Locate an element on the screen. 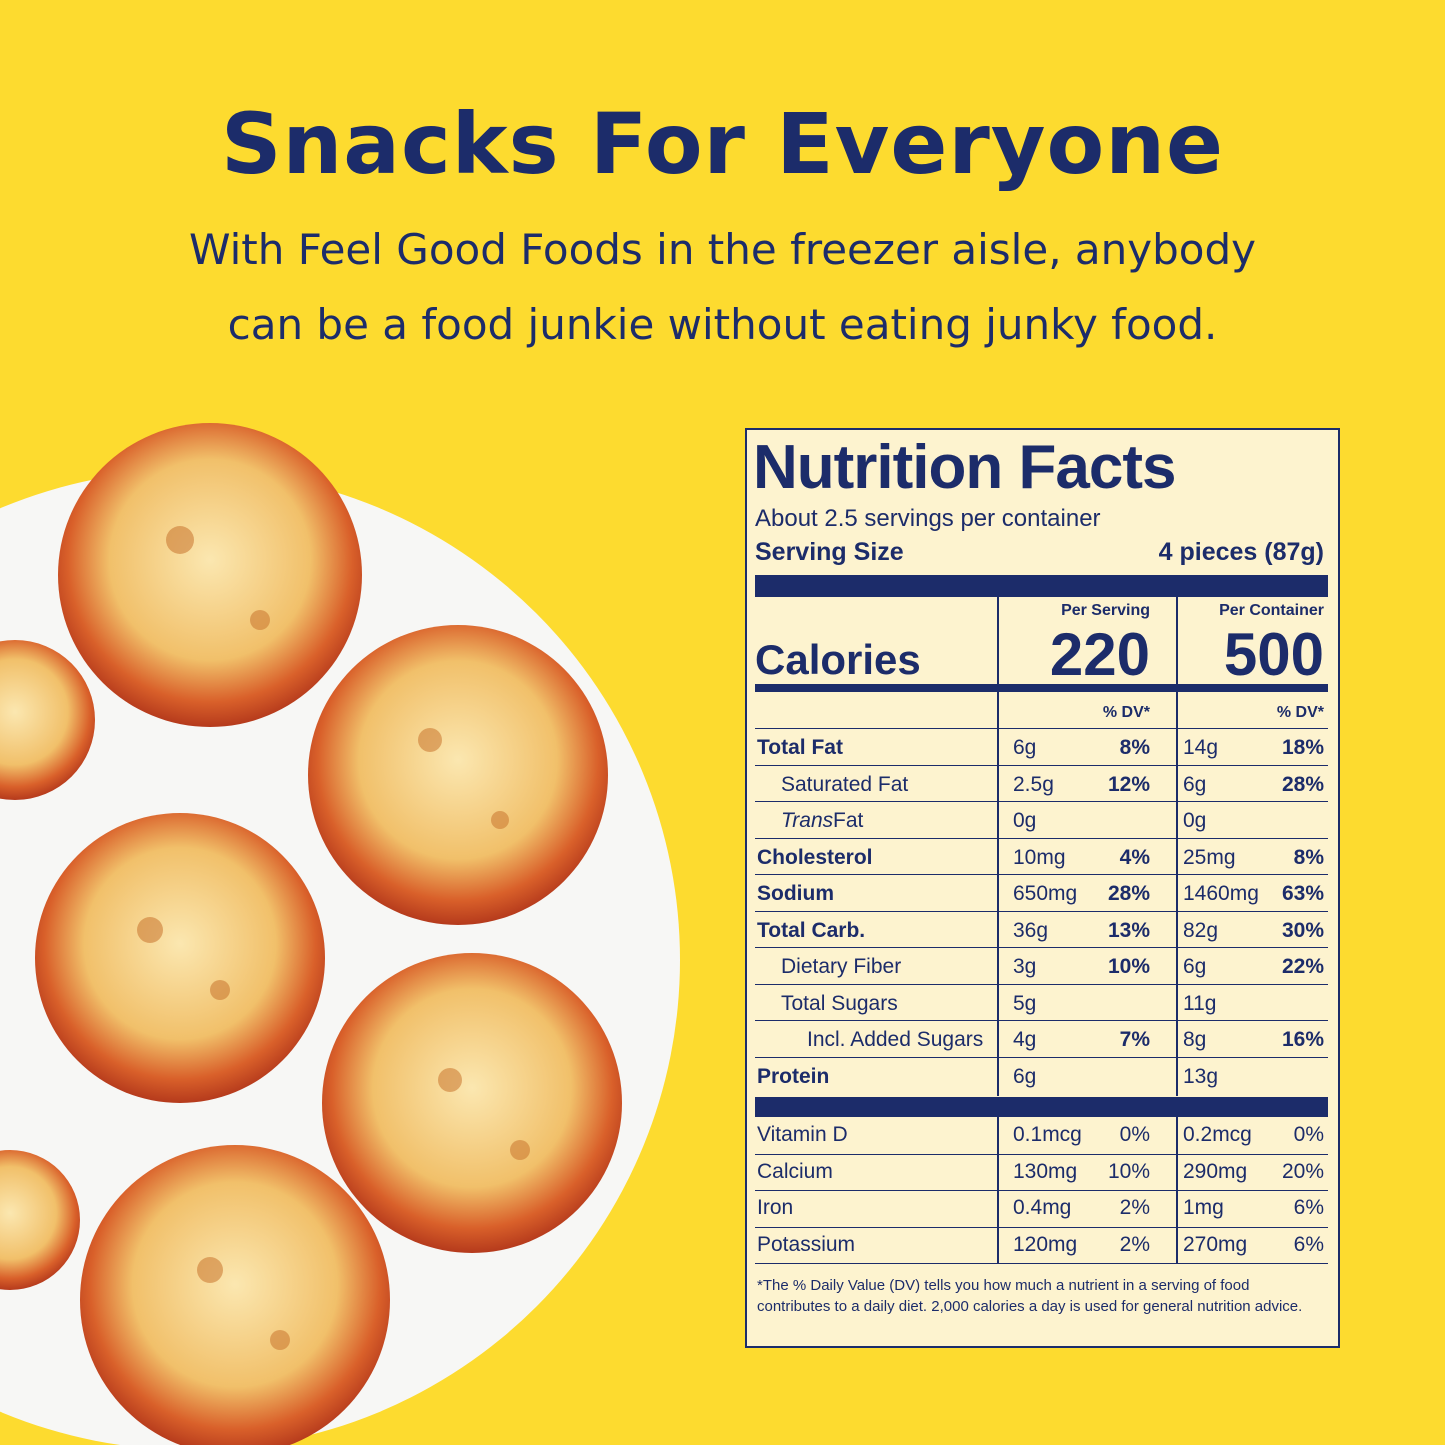 This screenshot has width=1445, height=1445. amount: 0.4mg is located at coordinates (1042, 1207).